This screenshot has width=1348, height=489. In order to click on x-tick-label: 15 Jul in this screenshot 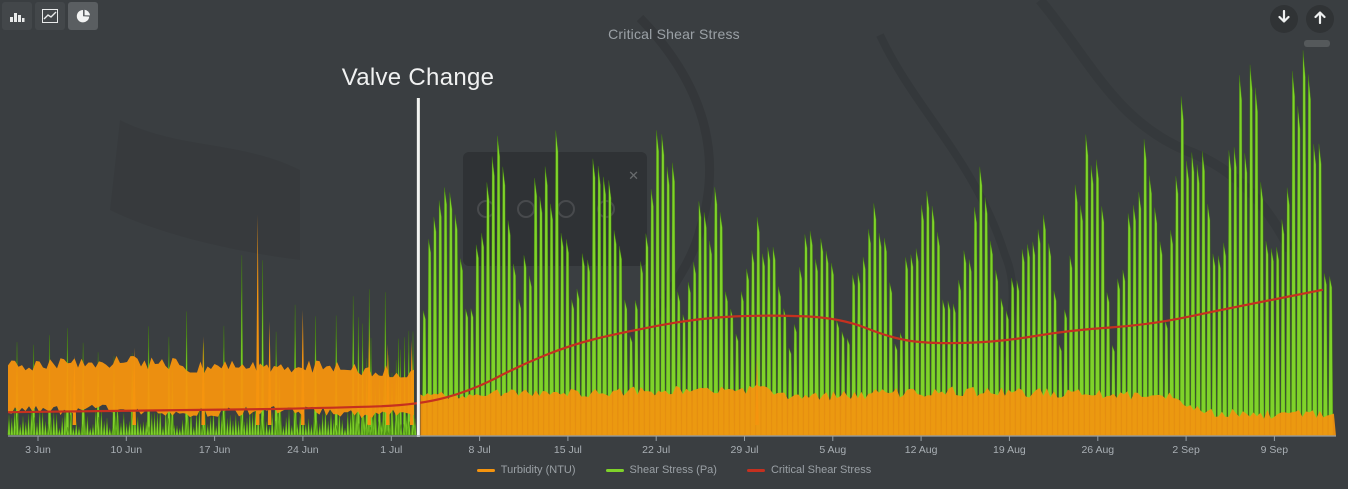, I will do `click(568, 450)`.